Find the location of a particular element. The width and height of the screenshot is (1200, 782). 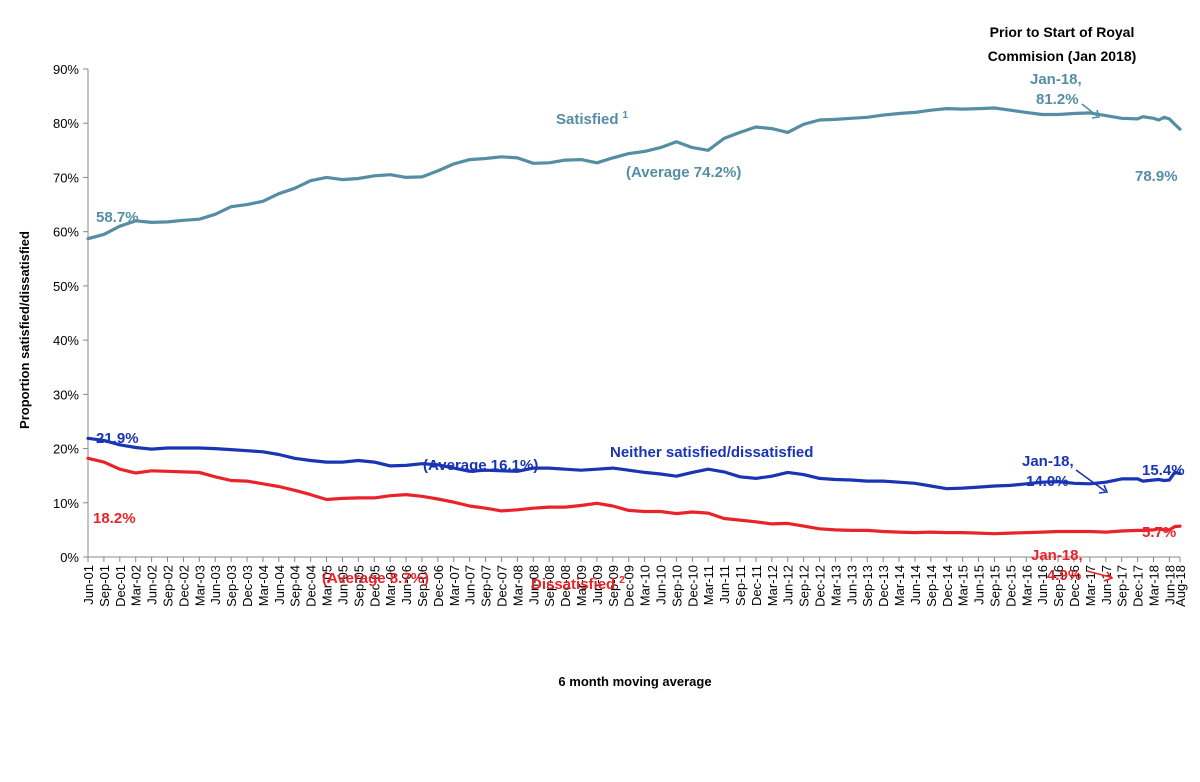

arrow-satisfied-jan18-head is located at coordinates (1096, 114).